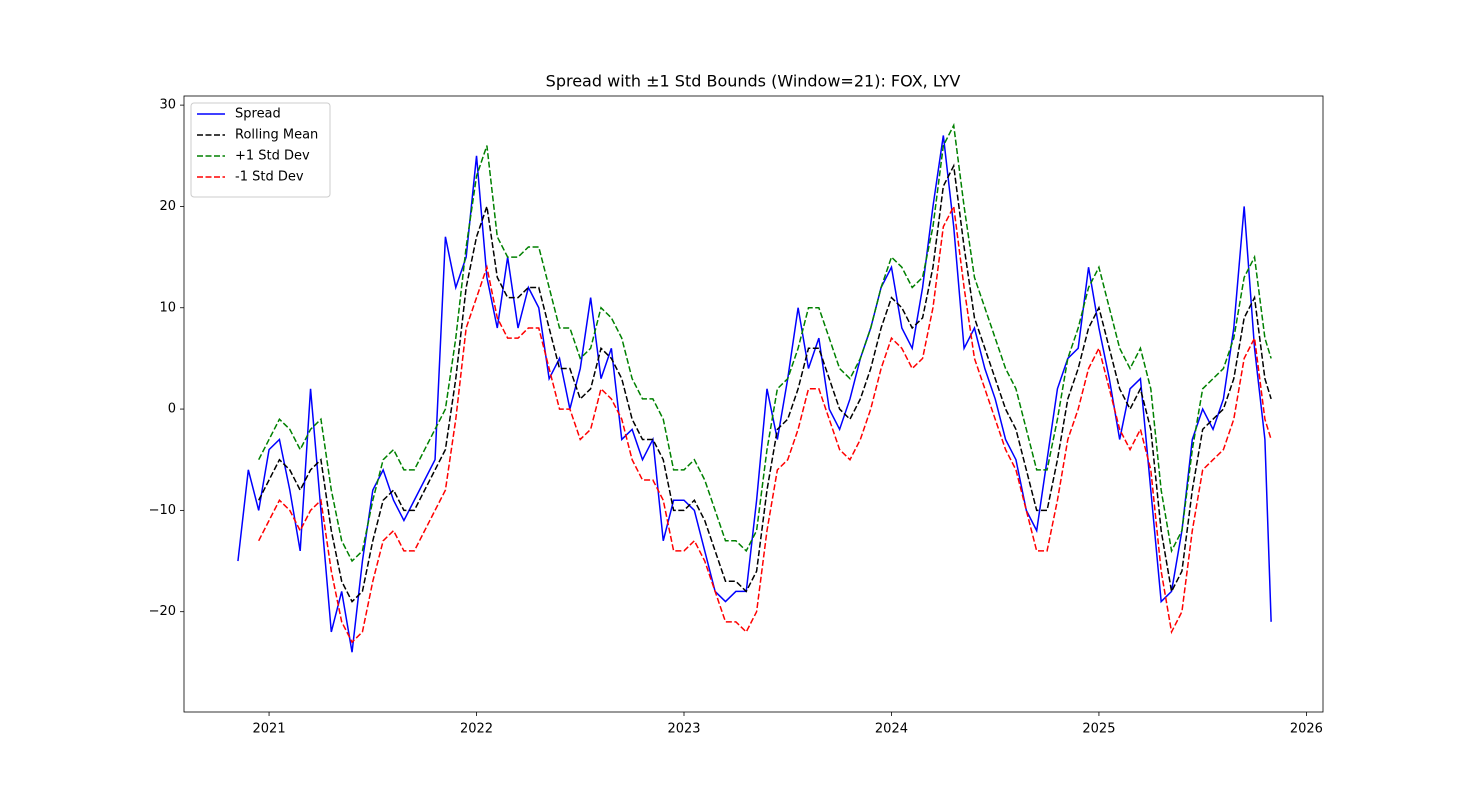 The height and width of the screenshot is (800, 1470). I want to click on y-tick-label: 10, so click(167, 307).